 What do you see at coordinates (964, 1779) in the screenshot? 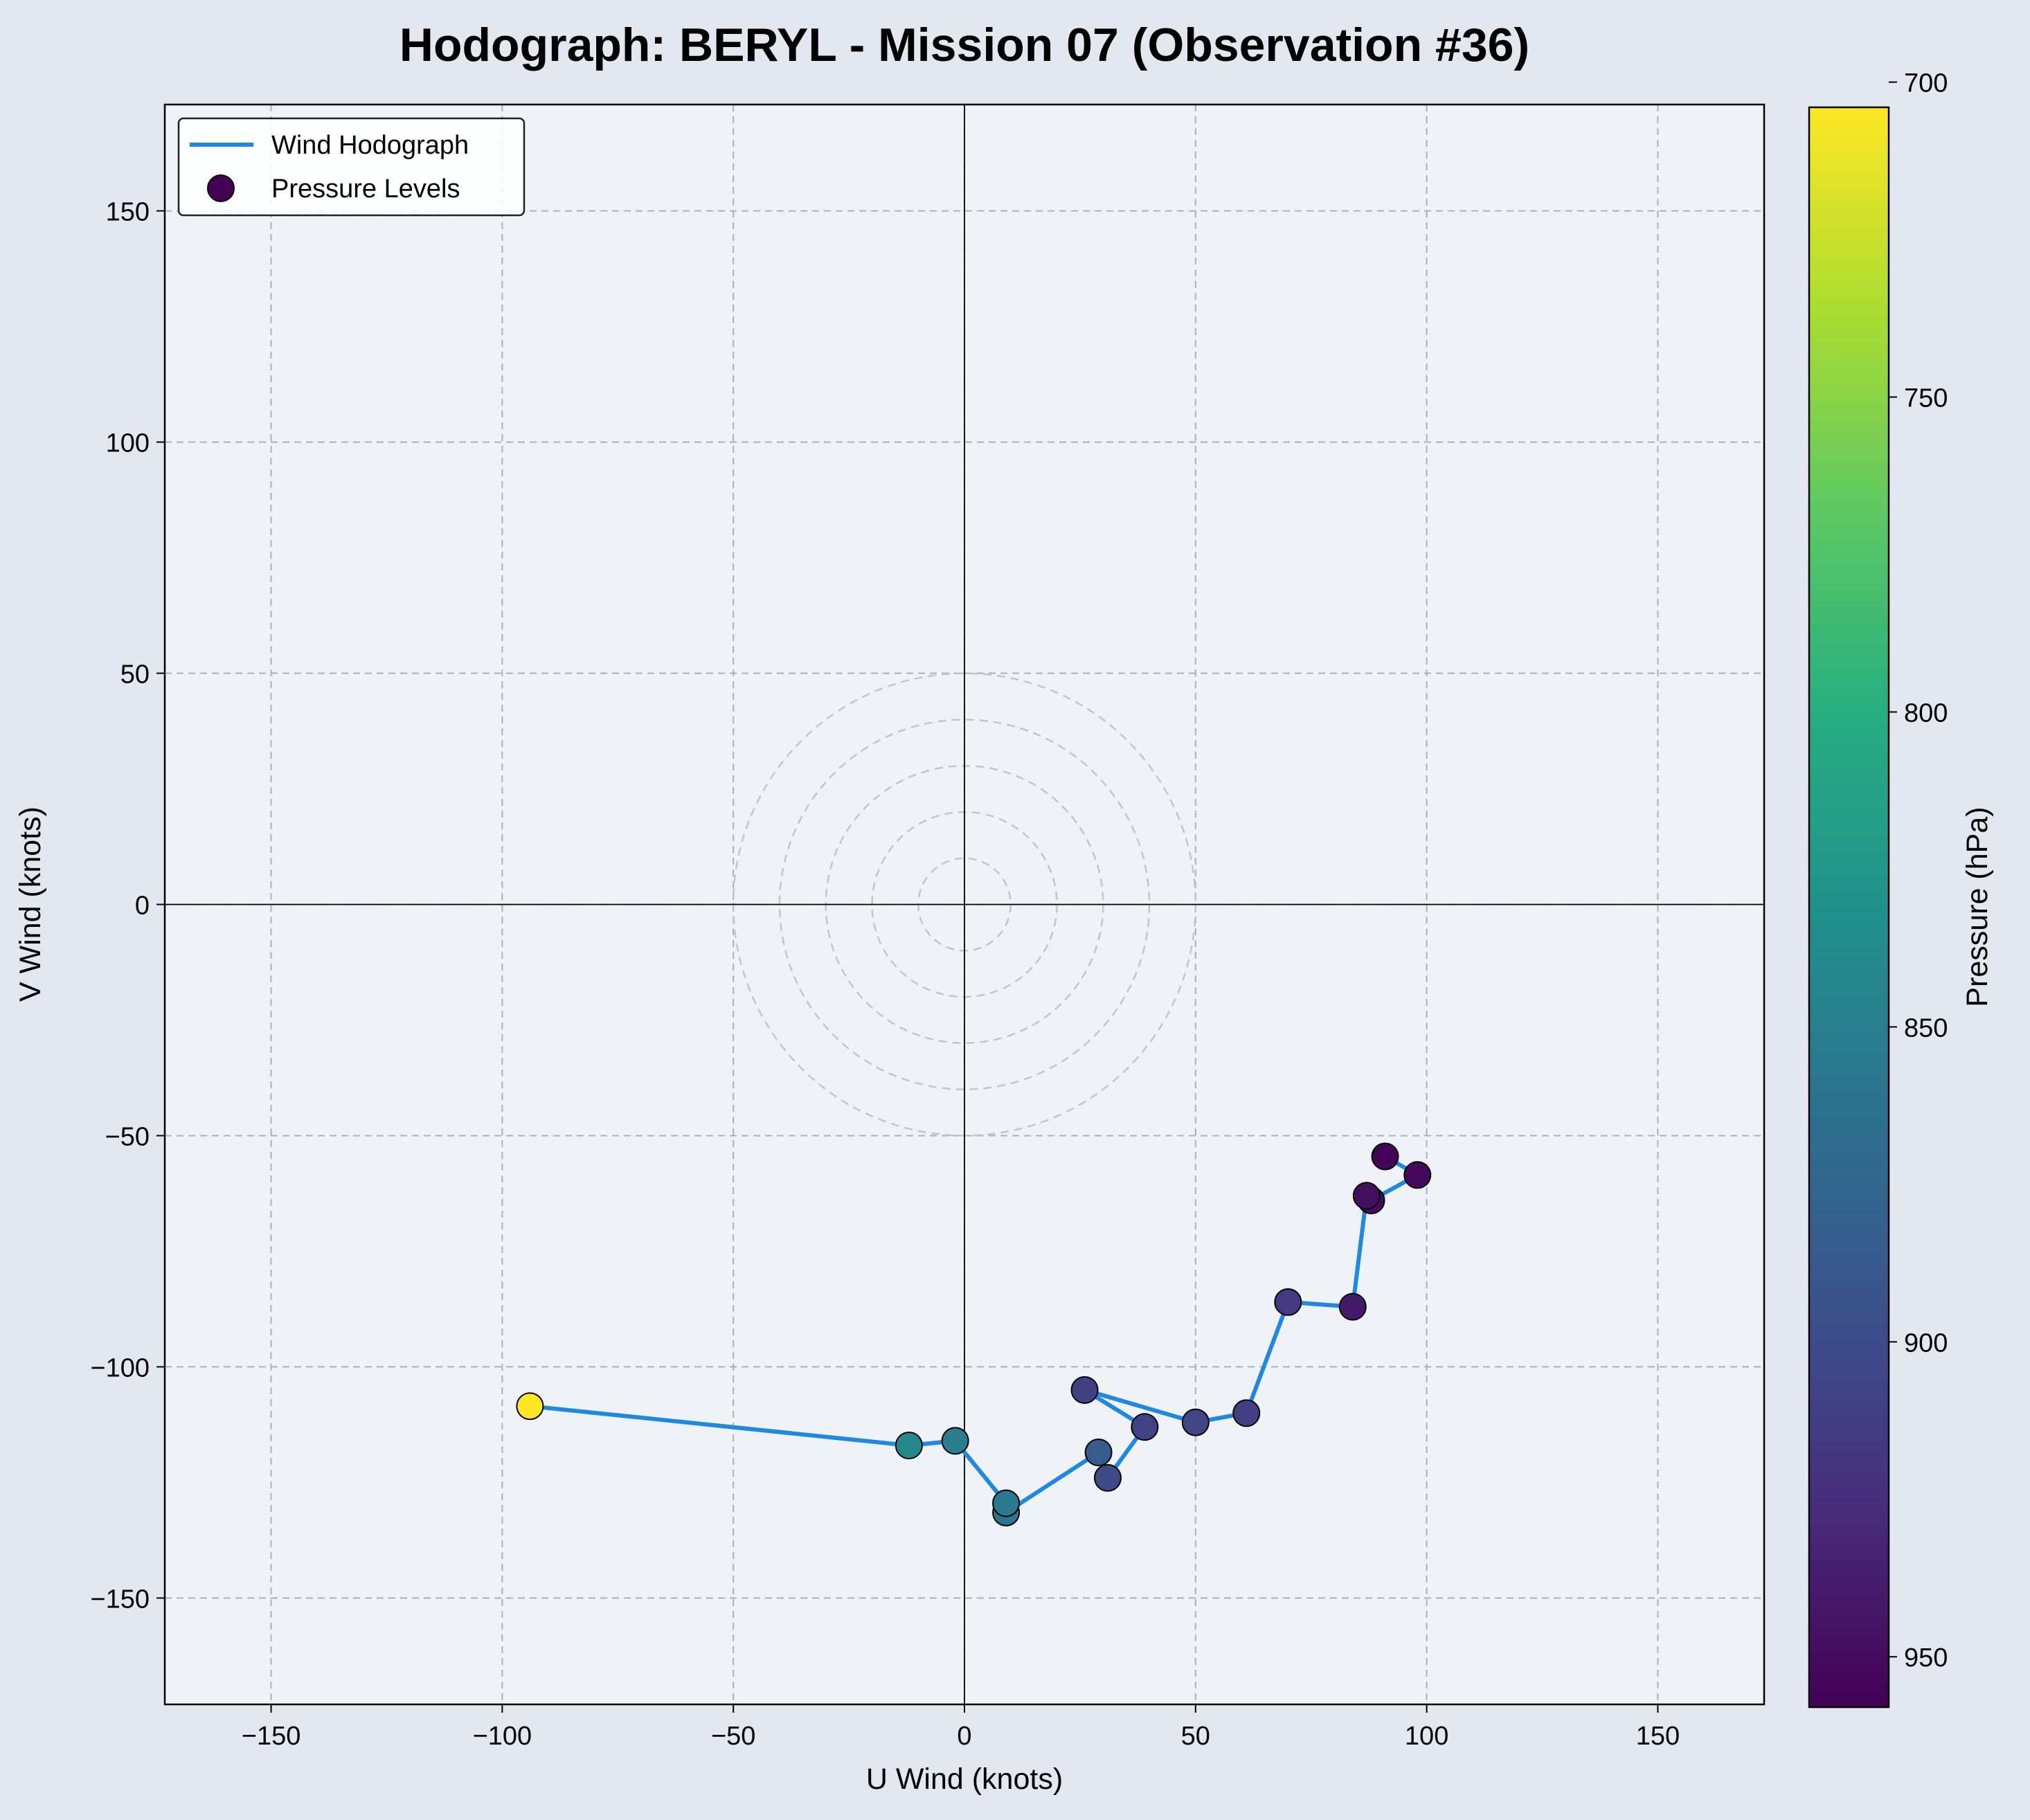
I see `x-axis-label: U Wind (knots)` at bounding box center [964, 1779].